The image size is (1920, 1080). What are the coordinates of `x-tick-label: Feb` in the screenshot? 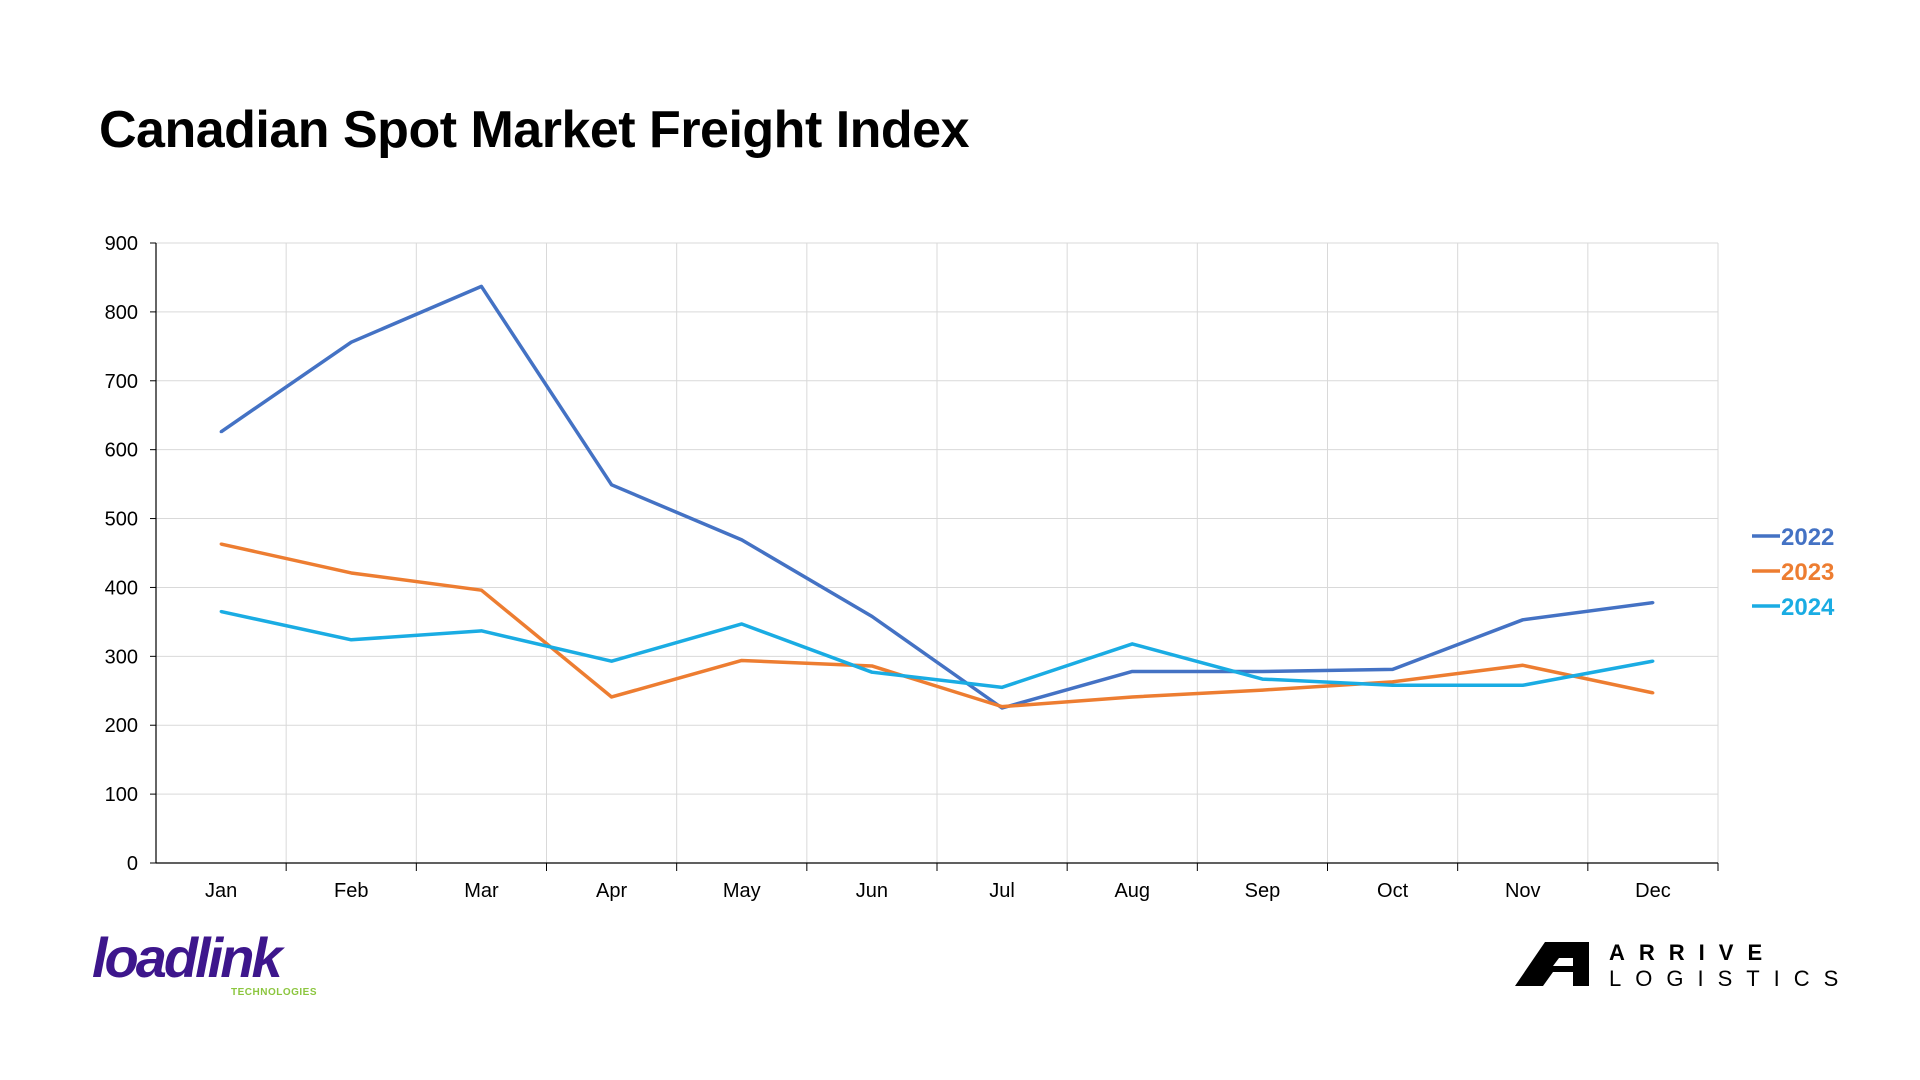 It's located at (351, 891).